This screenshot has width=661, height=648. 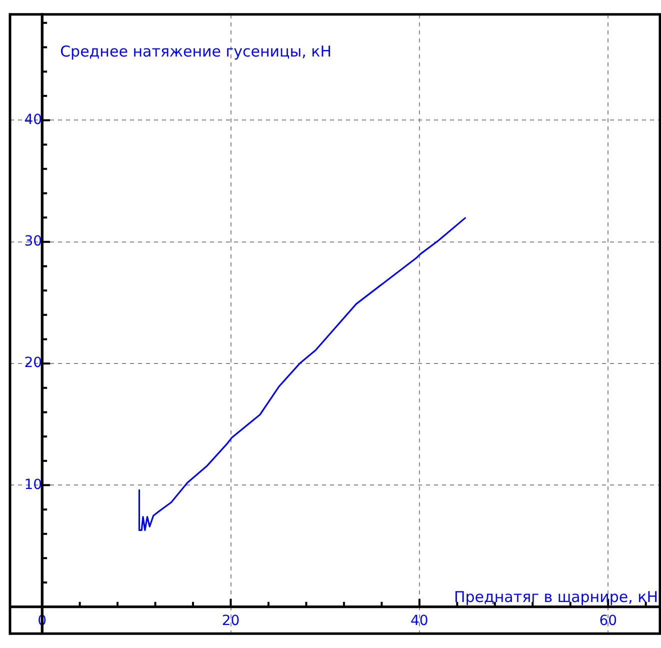 What do you see at coordinates (608, 620) in the screenshot?
I see `x-tick-label: 60` at bounding box center [608, 620].